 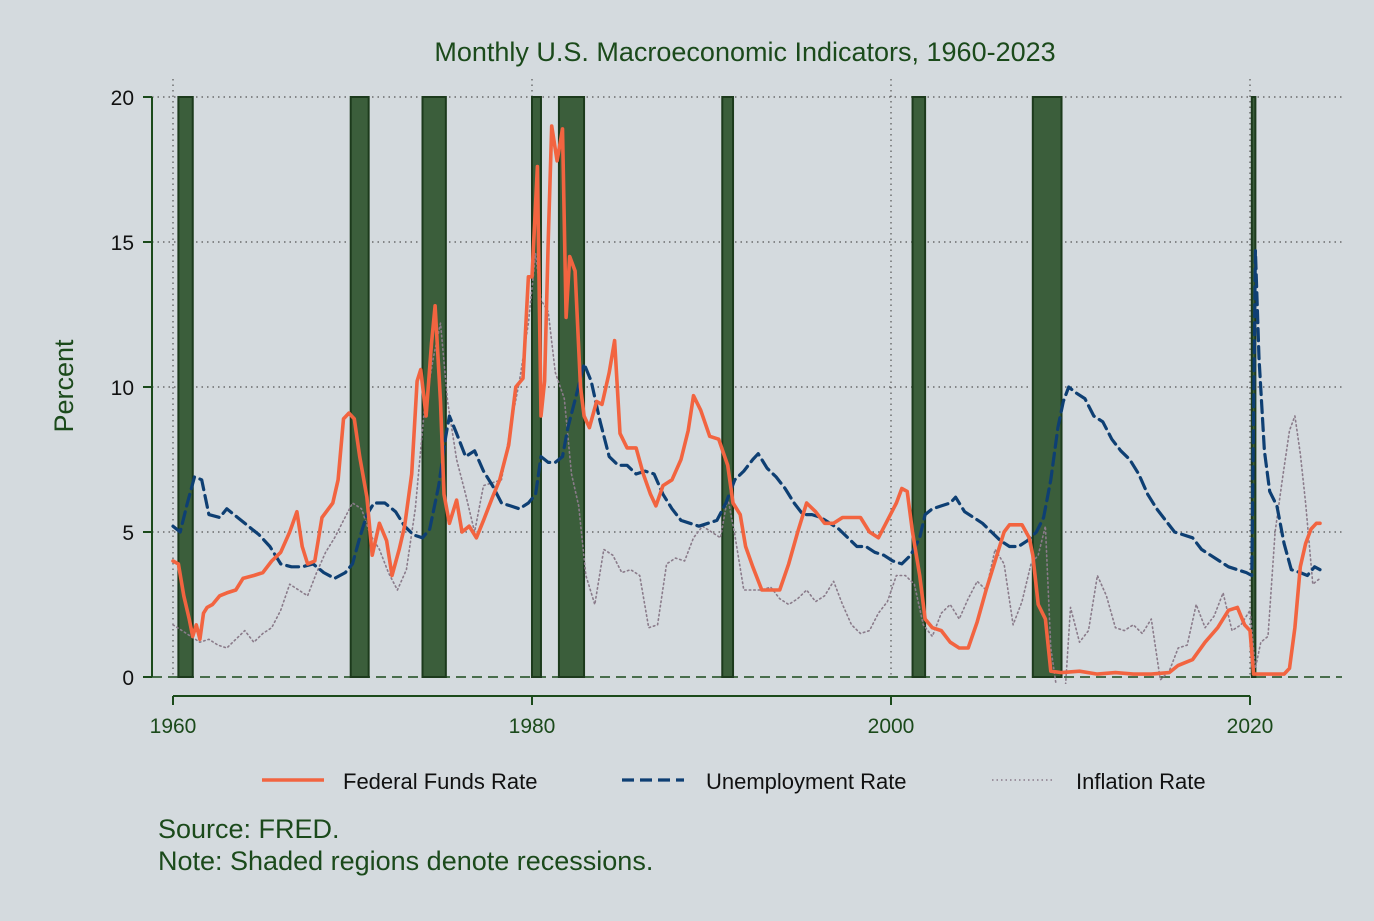 I want to click on y-axis-ticks: 0 5 10 15 20, so click(x=132, y=388).